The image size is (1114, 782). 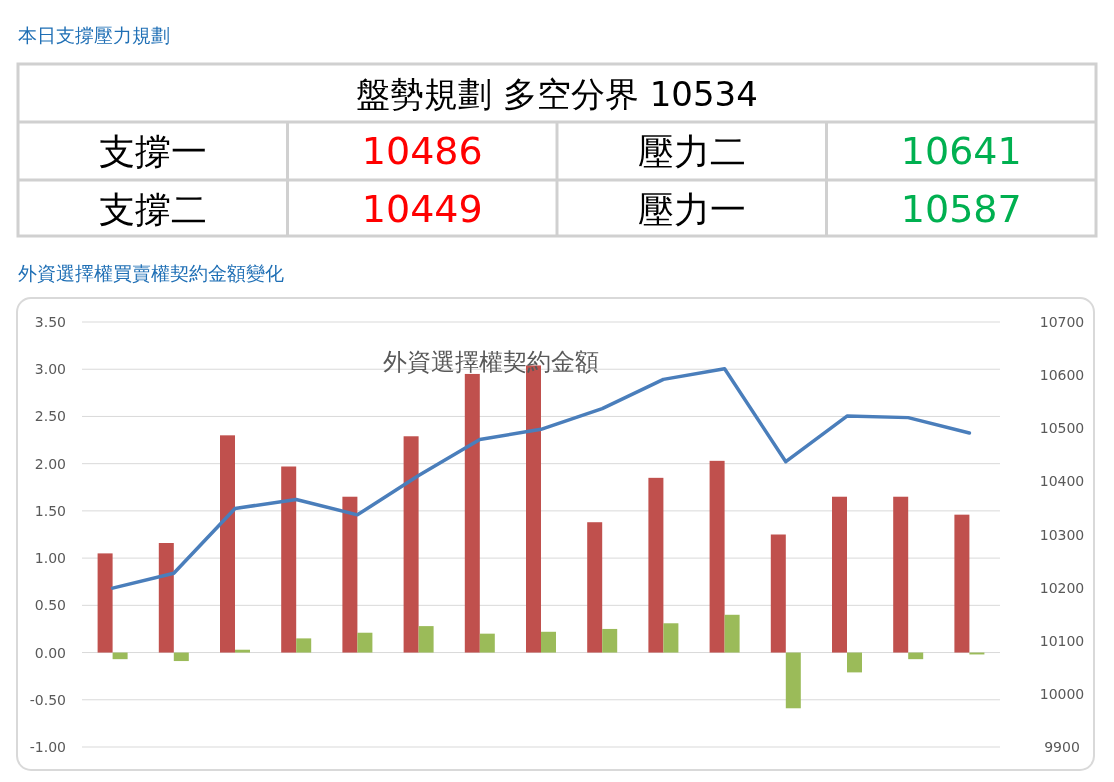 I want to click on y-tick-label: -0.50, so click(x=47, y=699).